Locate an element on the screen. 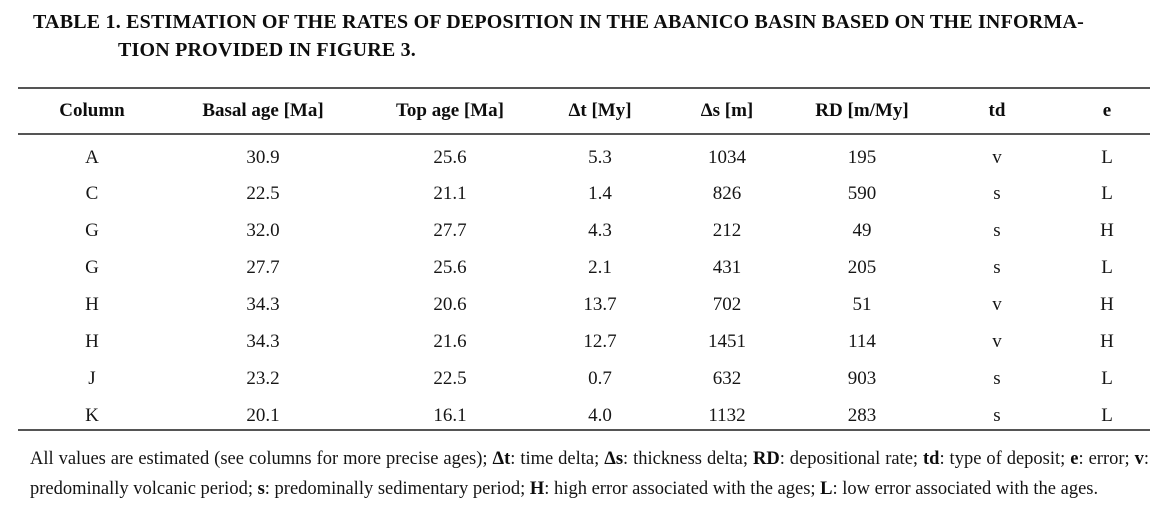  footnote-abbreviation: Δs is located at coordinates (614, 459).